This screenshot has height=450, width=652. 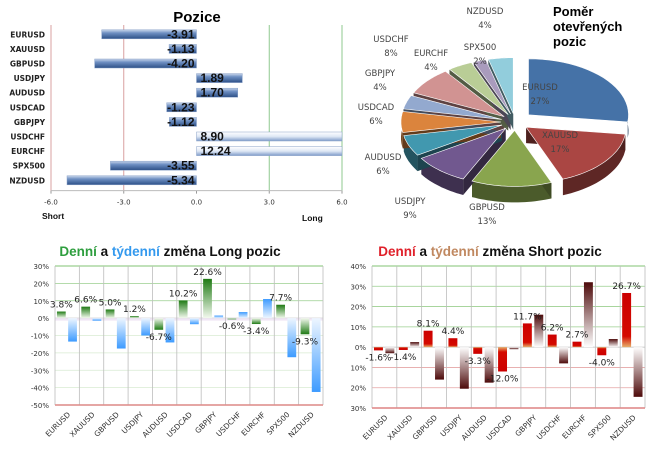 I want to click on pie-slice-gbpusd, so click(x=511, y=158).